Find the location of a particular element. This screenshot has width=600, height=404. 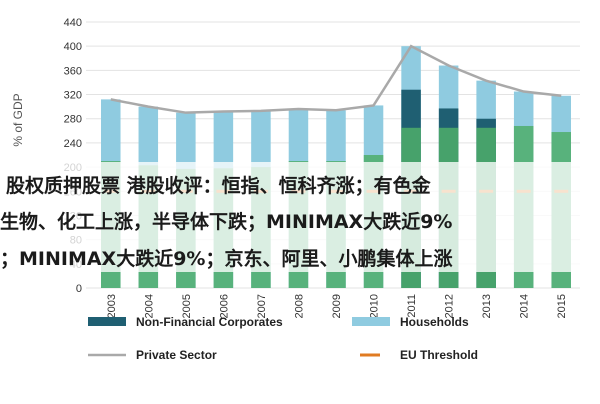

legend-label-nfc: Non-Financial Corporates is located at coordinates (209, 322).